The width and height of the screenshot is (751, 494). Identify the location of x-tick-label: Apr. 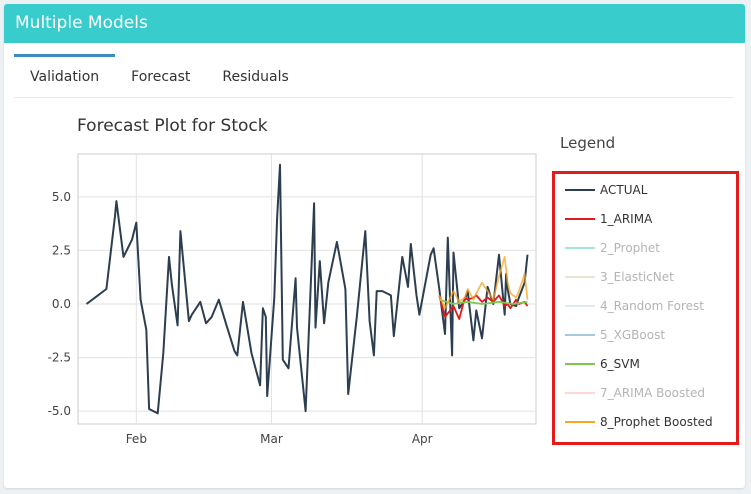
(422, 439).